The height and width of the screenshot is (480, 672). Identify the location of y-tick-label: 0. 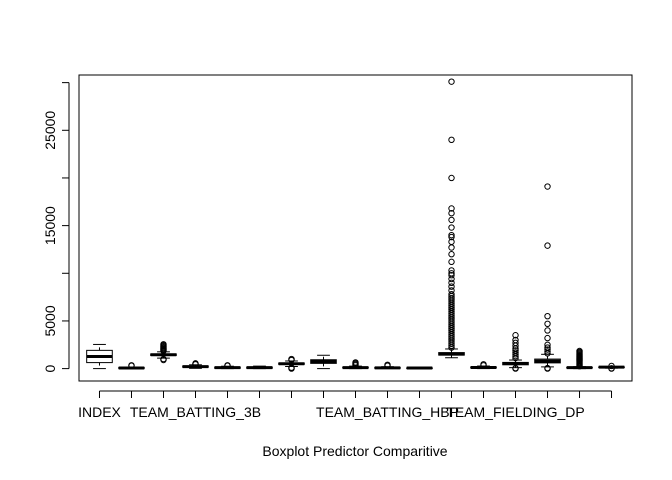
(50, 369).